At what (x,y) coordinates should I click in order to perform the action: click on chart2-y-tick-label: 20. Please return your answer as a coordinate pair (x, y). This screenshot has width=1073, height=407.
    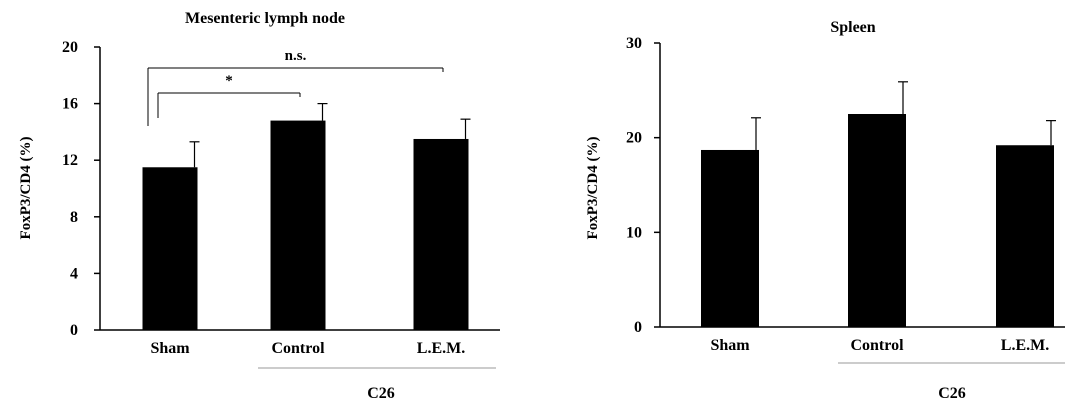
    Looking at the image, I should click on (634, 138).